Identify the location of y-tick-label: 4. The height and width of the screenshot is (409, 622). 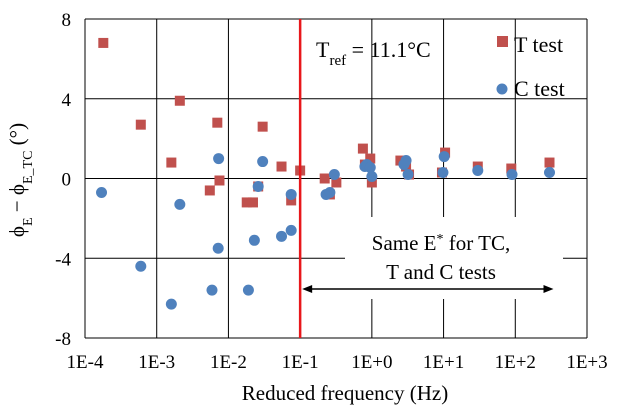
(67, 100).